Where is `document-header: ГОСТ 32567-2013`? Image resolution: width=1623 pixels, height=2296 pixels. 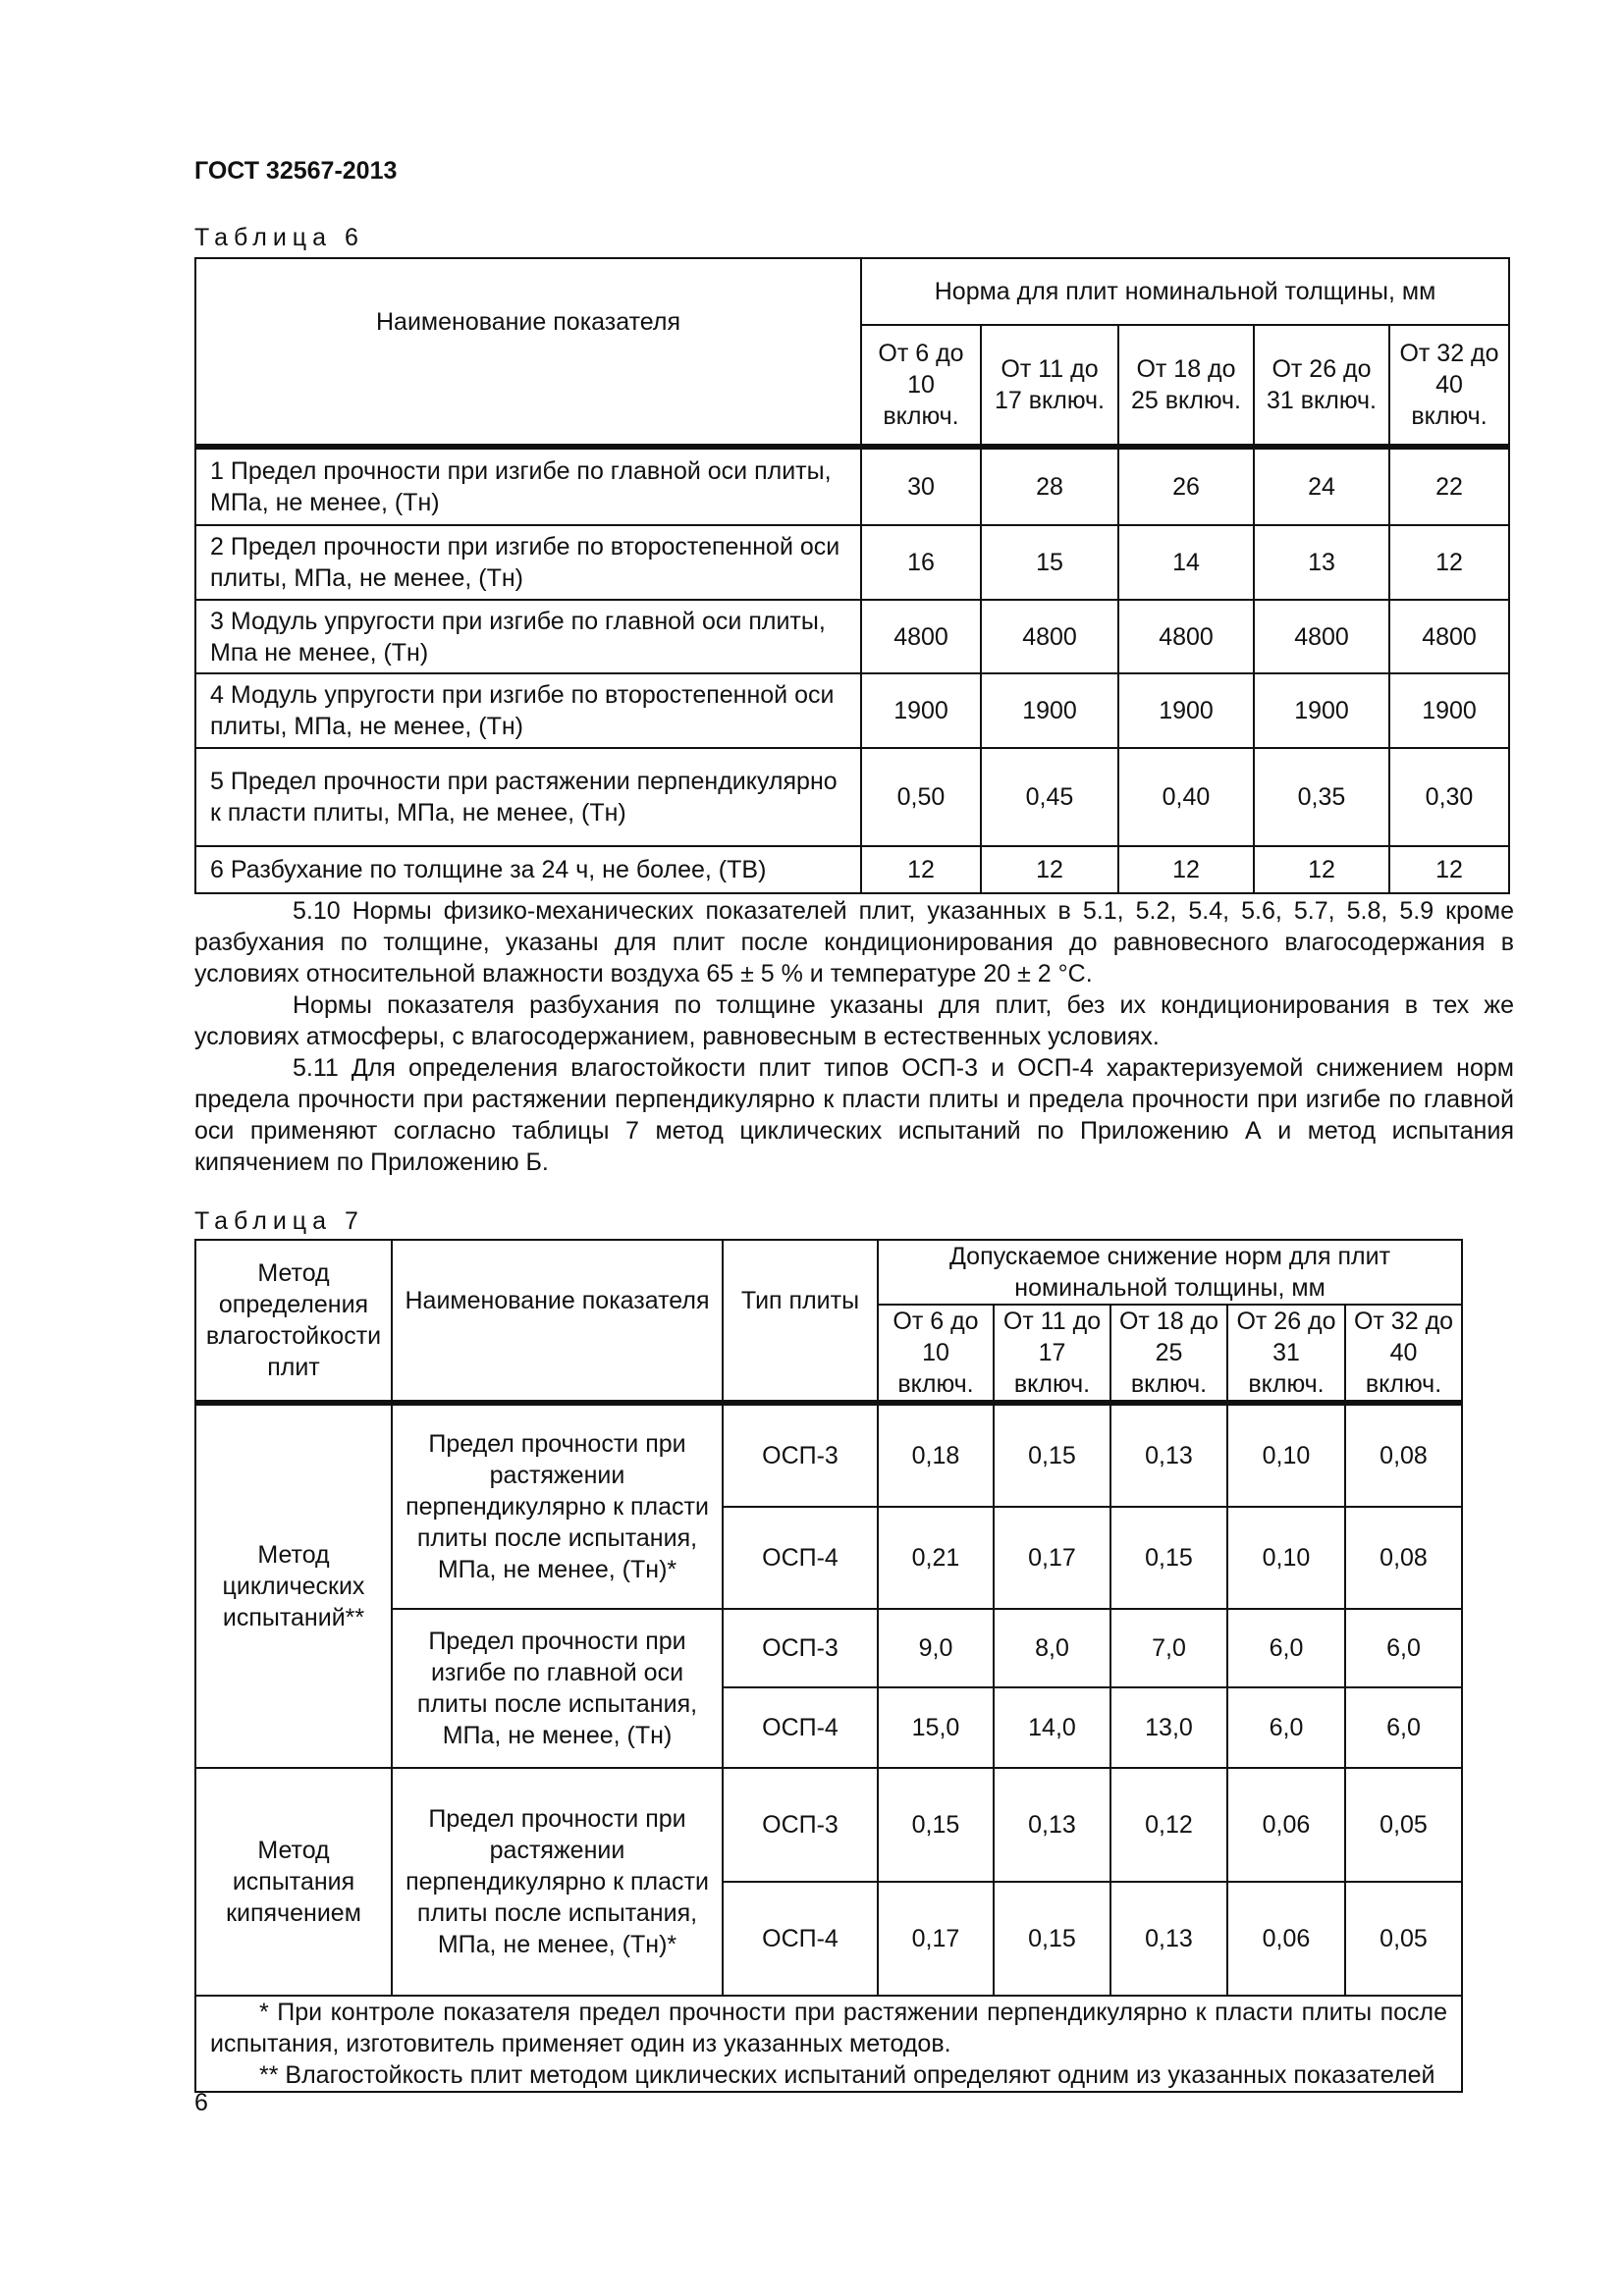
document-header: ГОСТ 32567-2013 is located at coordinates (296, 171).